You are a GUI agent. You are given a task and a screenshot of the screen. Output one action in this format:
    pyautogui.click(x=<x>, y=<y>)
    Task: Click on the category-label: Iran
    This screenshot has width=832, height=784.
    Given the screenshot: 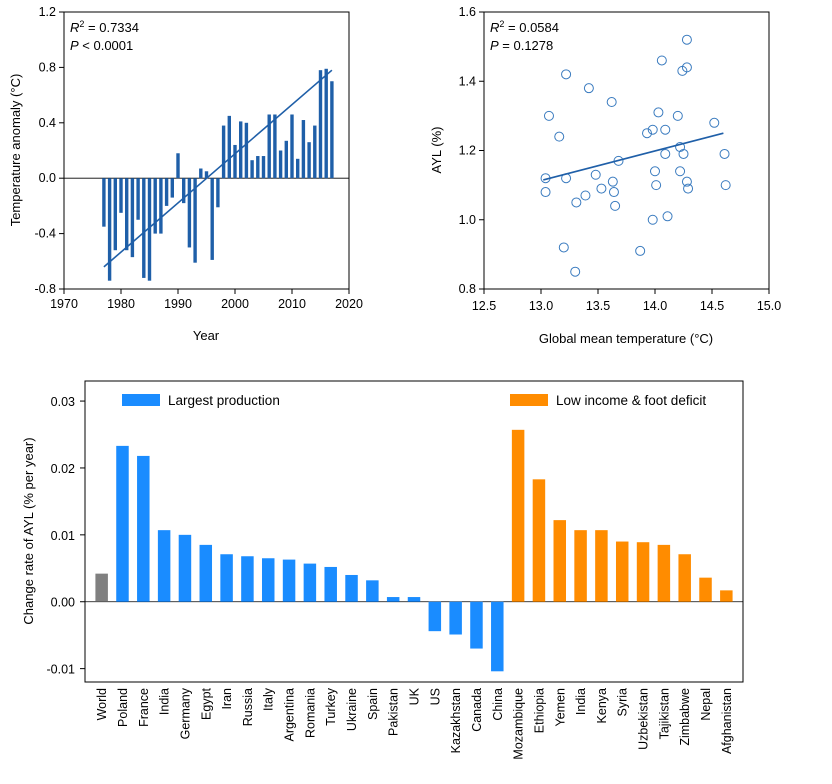 What is the action you would take?
    pyautogui.click(x=227, y=699)
    